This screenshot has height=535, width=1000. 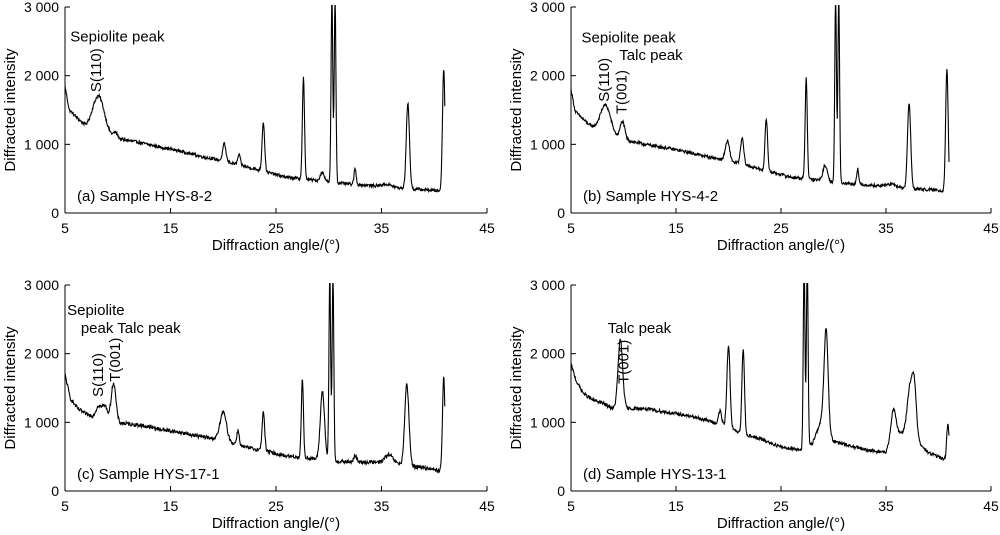 I want to click on sample-label: (c) Sample HYS-17-1, so click(x=148, y=474).